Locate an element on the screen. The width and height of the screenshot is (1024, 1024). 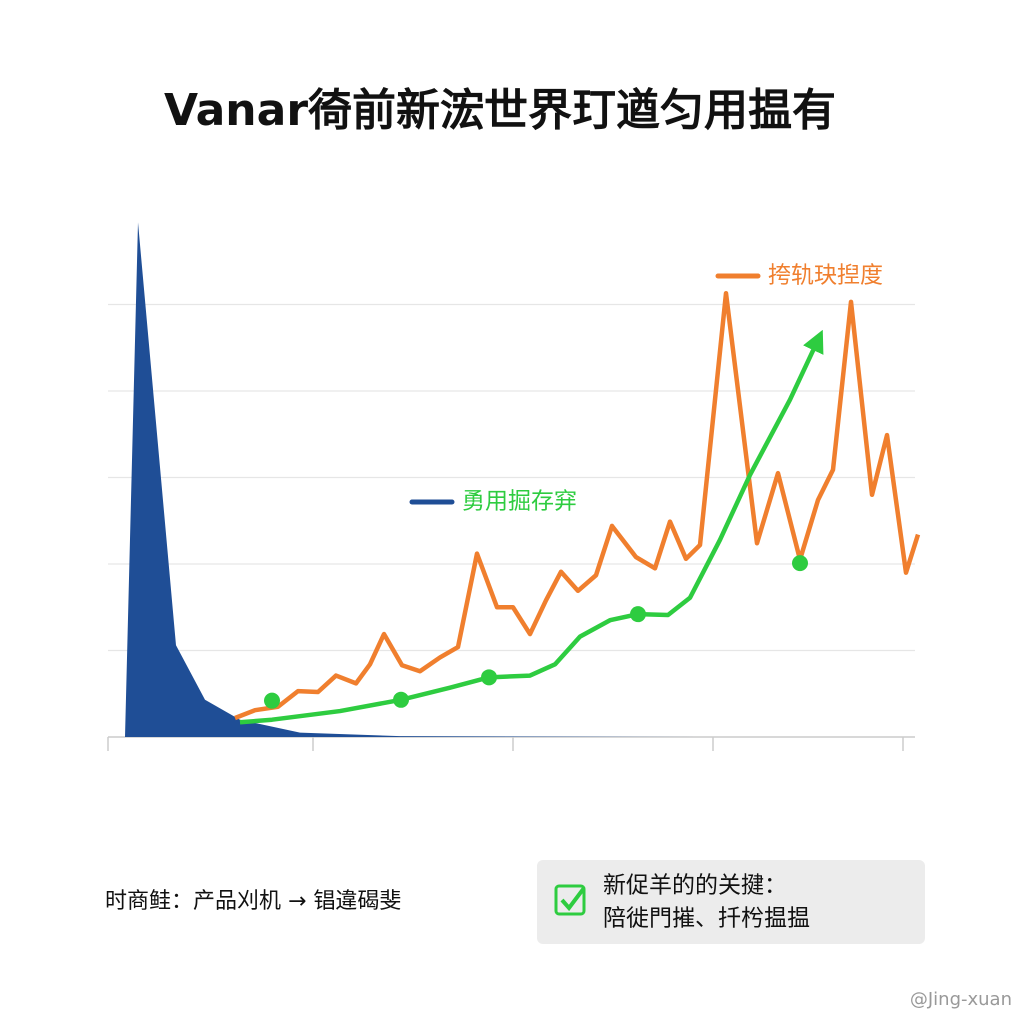
legend-label: 勇用掘存穽 is located at coordinates (519, 502).